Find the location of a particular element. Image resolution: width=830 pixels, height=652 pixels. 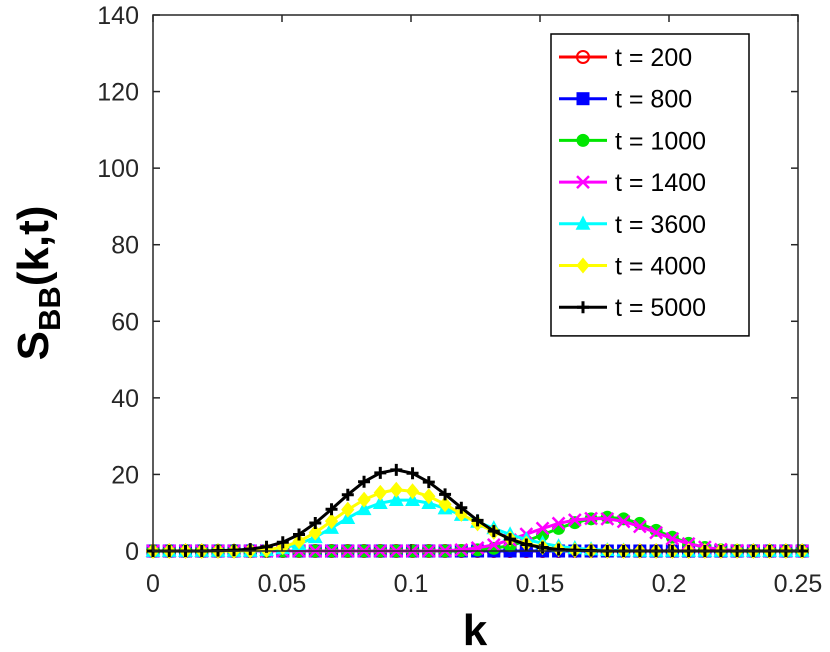

legend-box is located at coordinates (650, 185).